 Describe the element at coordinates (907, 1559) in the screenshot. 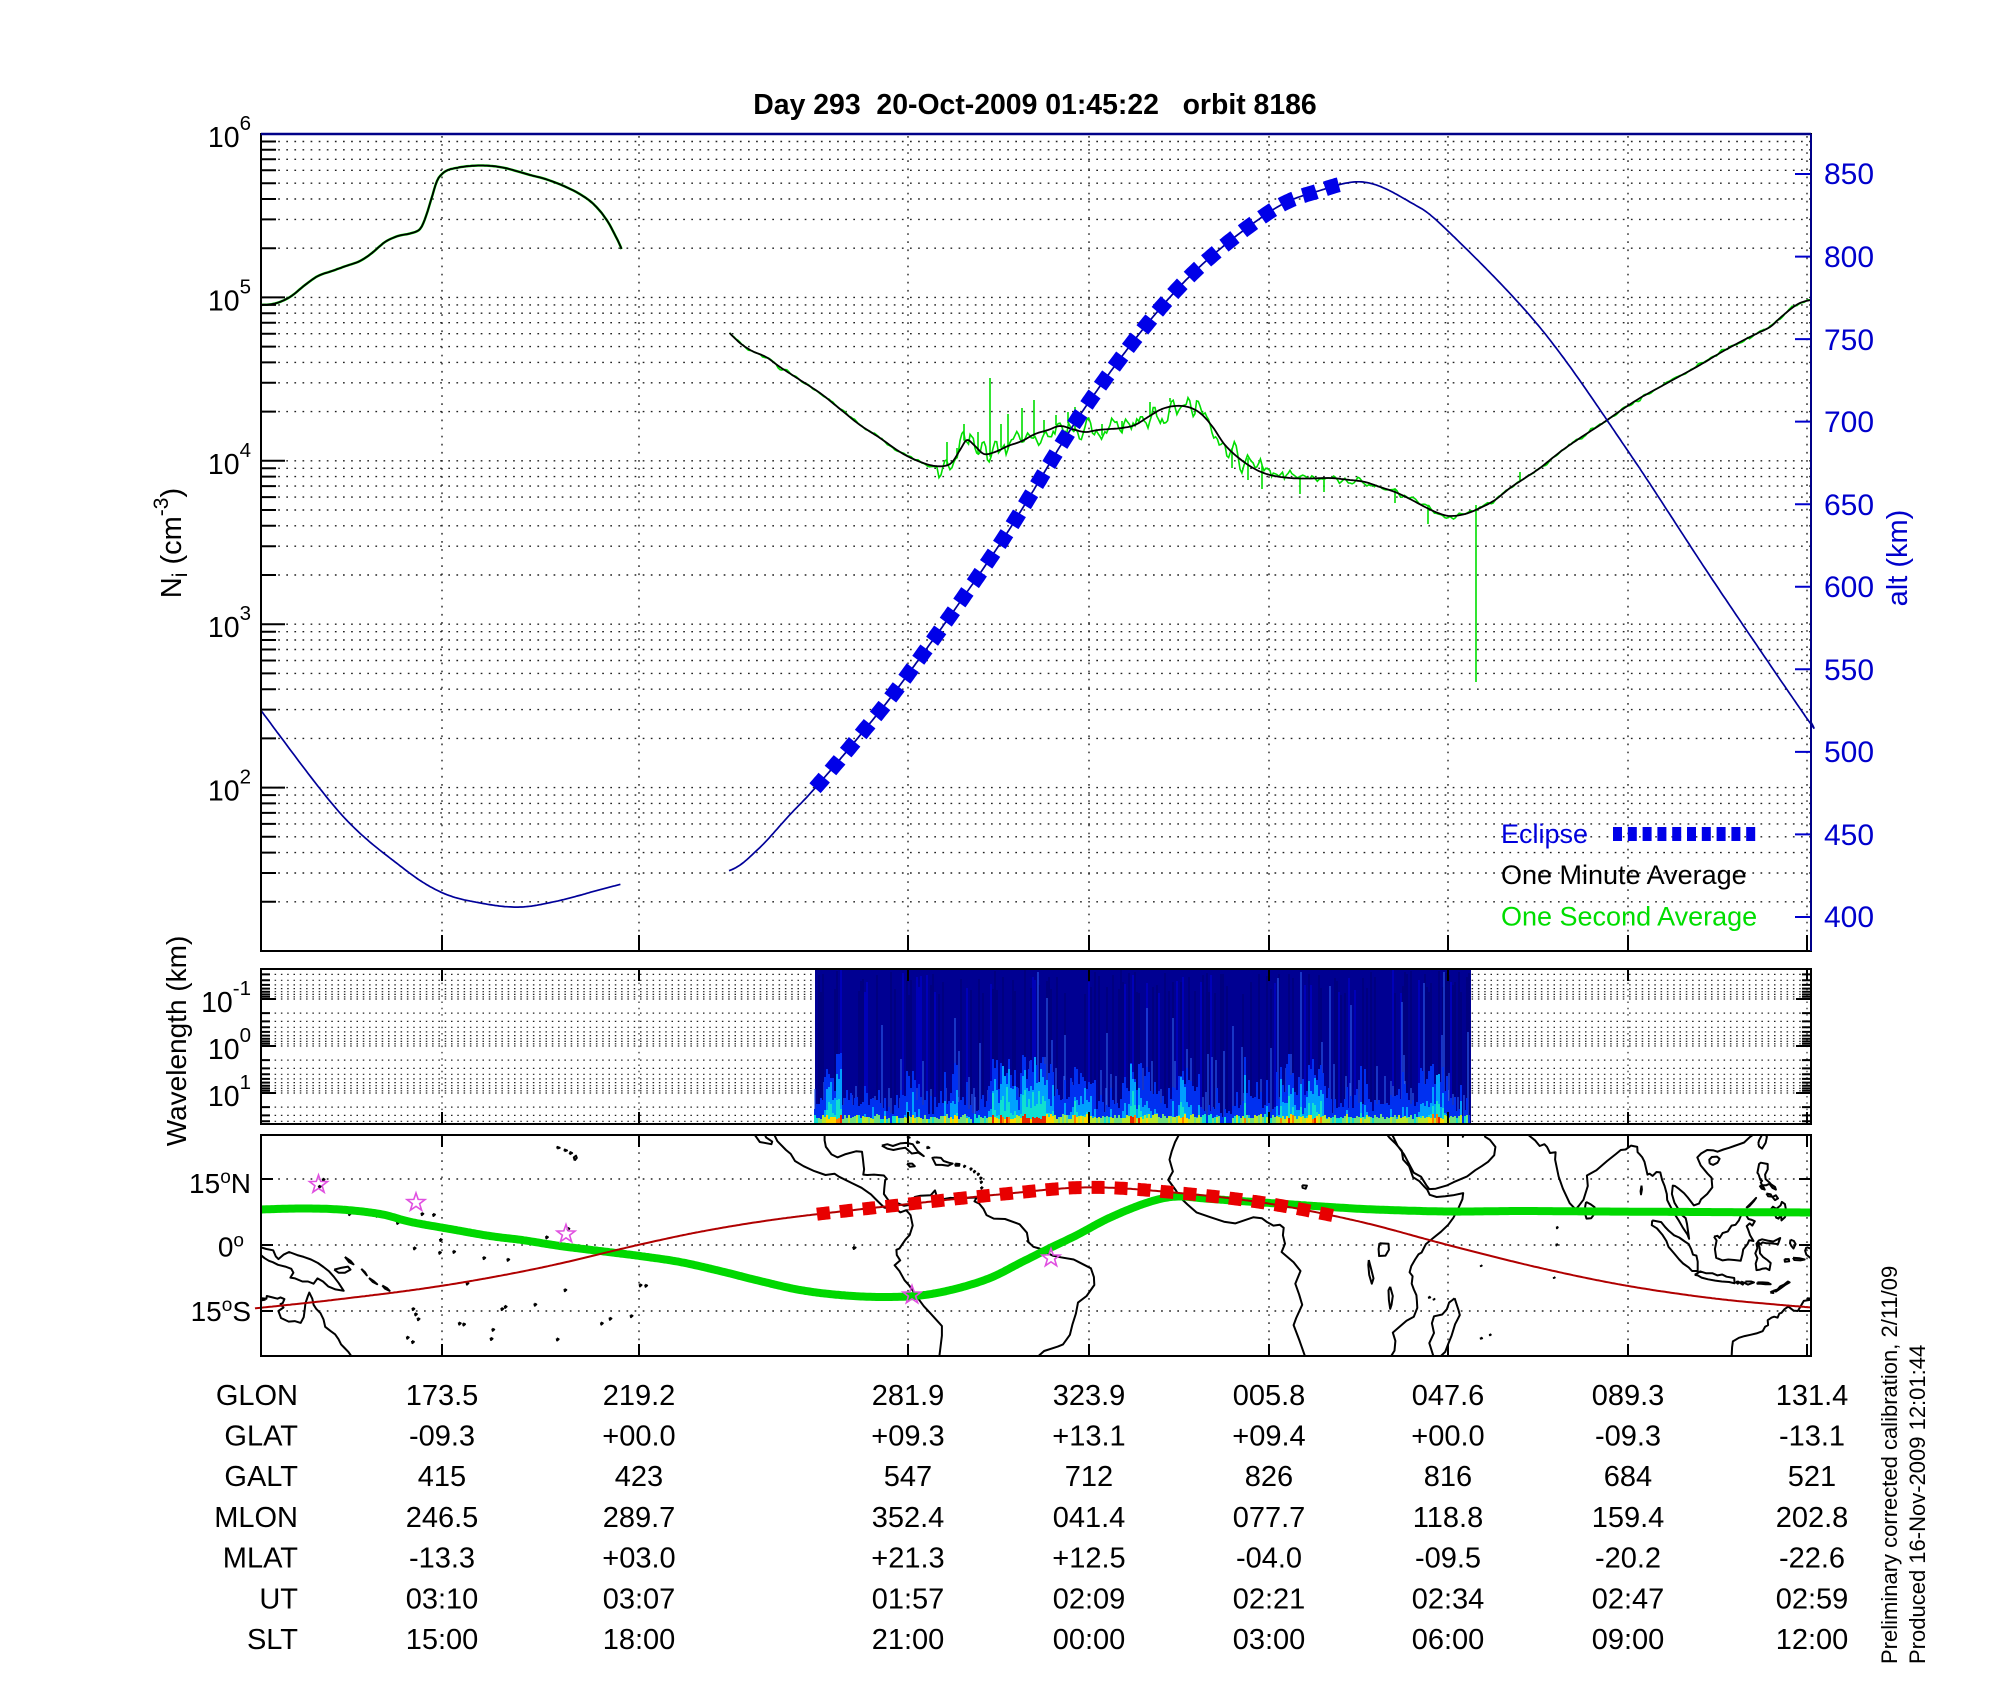

I see `svg-text: +21.3` at that location.